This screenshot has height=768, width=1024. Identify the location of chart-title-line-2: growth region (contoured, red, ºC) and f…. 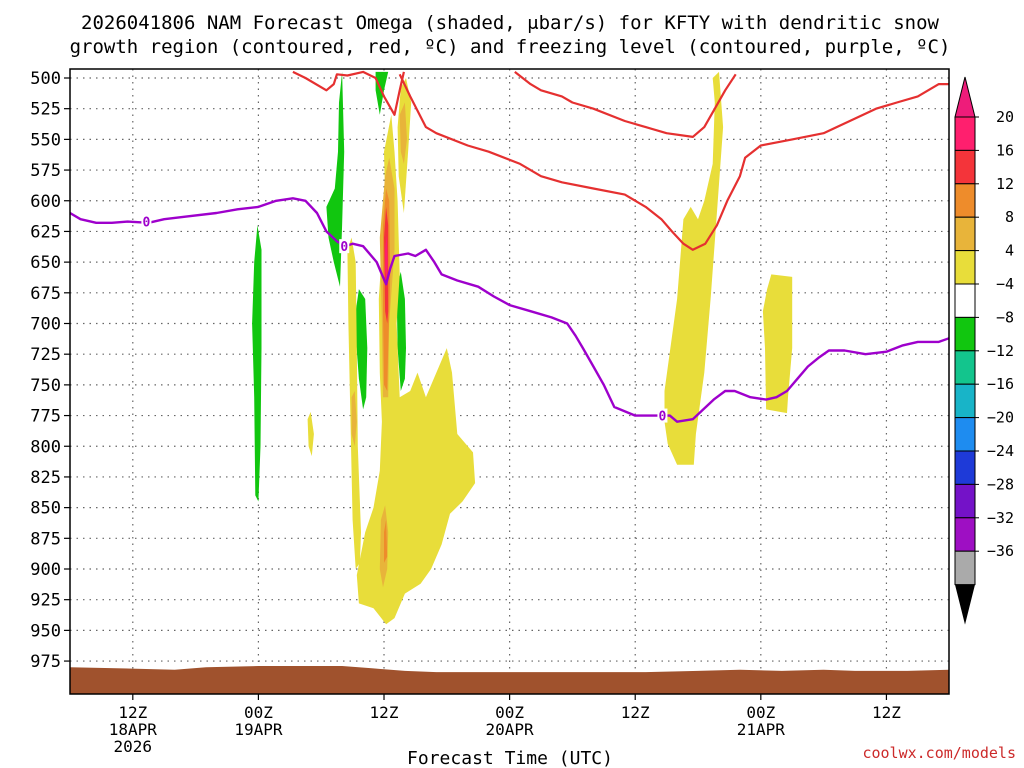
(510, 47).